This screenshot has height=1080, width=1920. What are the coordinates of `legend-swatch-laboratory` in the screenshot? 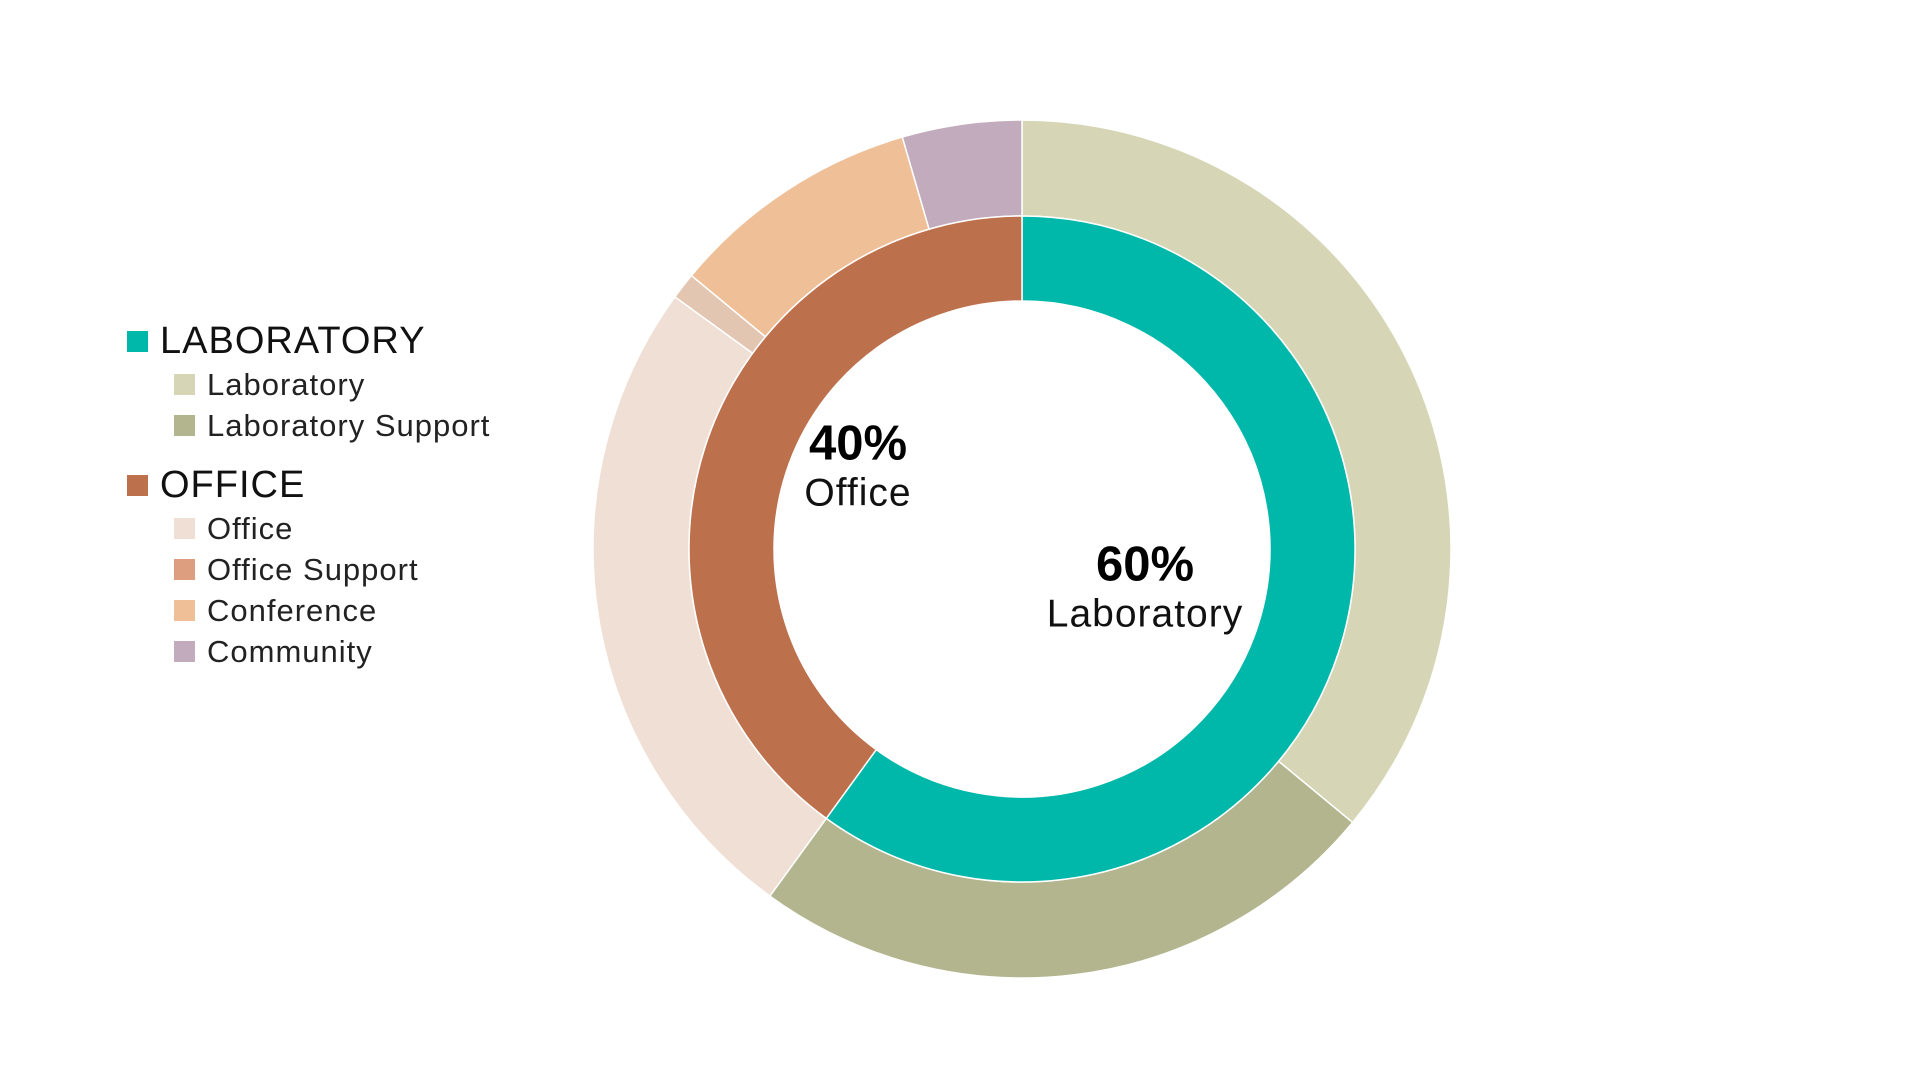 It's located at (184, 384).